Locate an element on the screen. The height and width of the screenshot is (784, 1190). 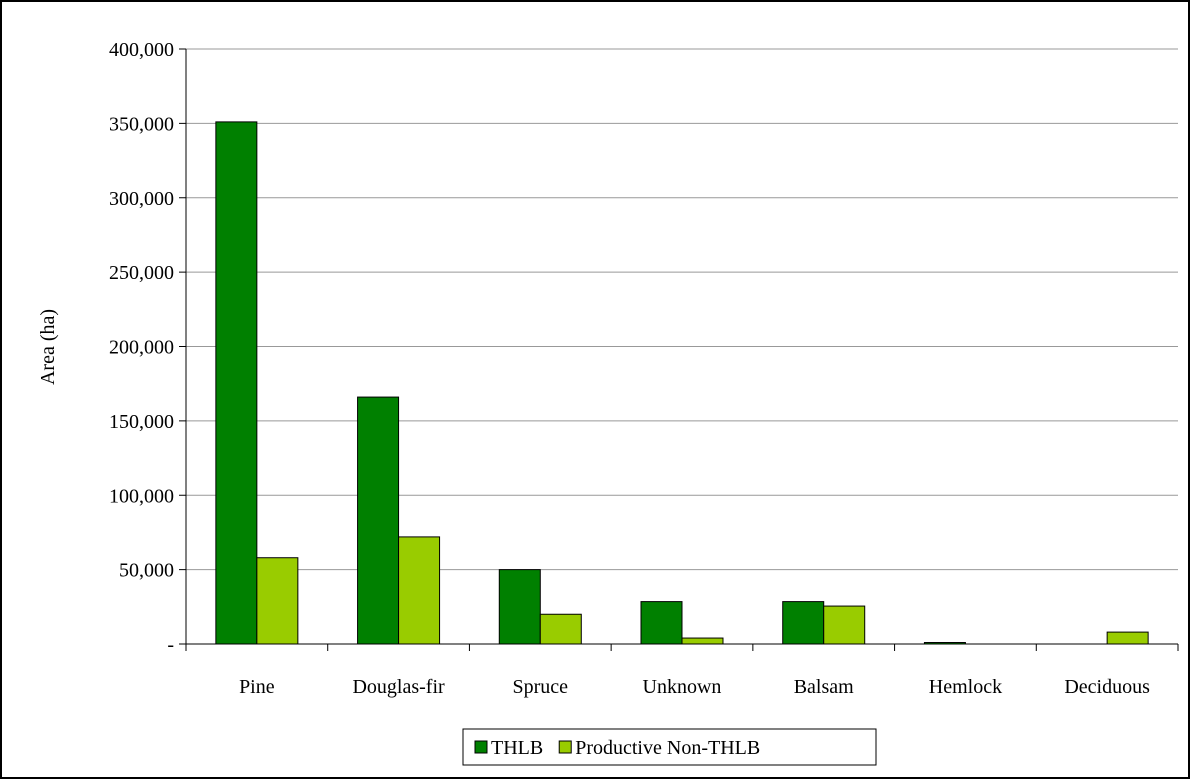
y-tick-label: - is located at coordinates (170, 645).